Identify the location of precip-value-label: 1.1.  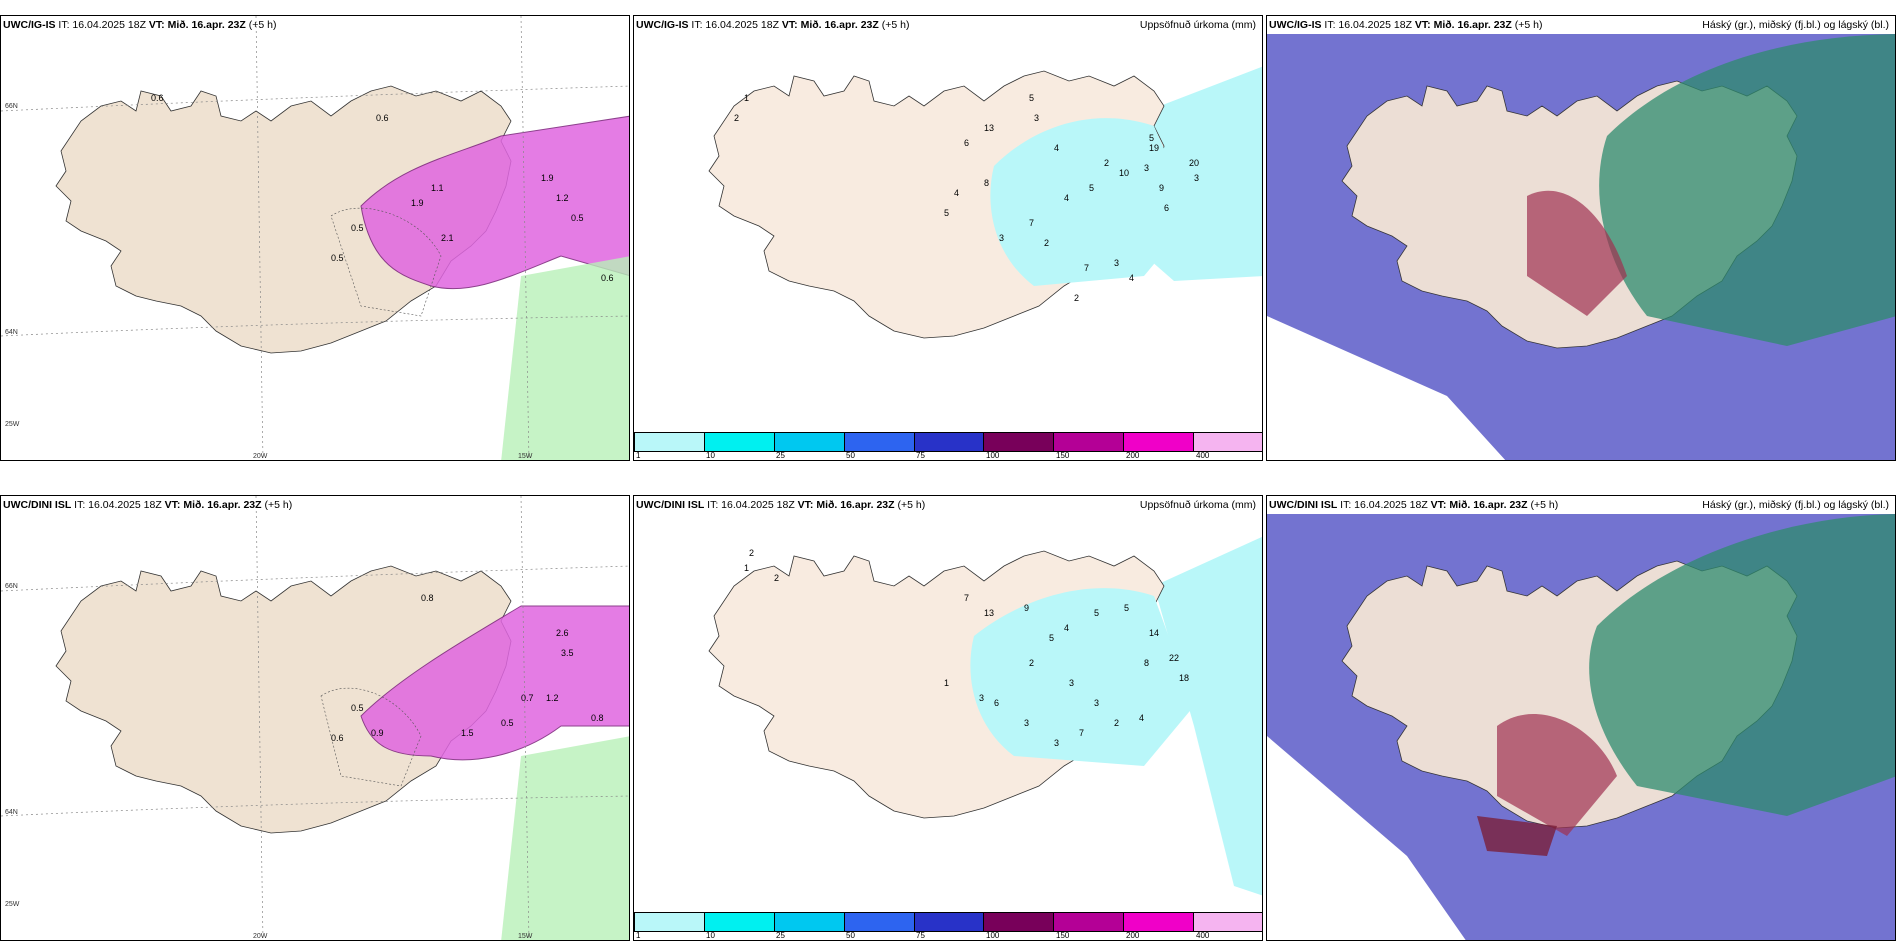
(437, 188).